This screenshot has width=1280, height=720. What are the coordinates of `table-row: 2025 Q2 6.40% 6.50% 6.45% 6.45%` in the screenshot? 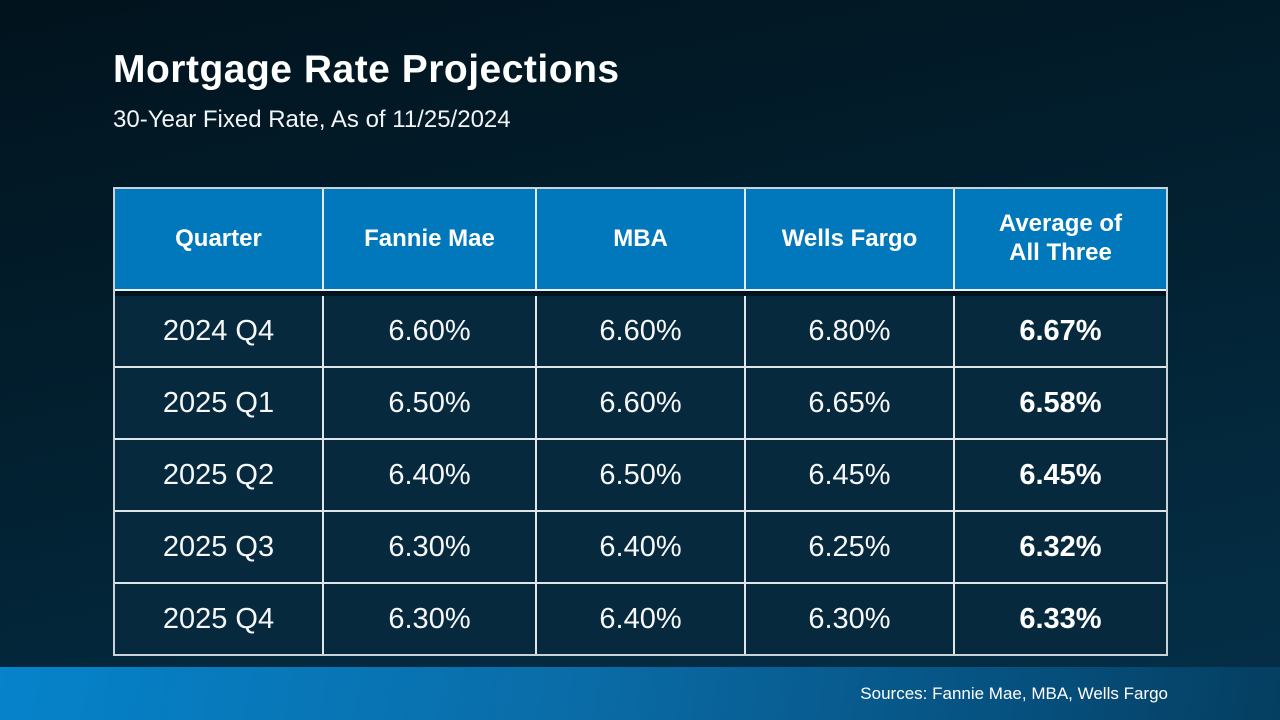 It's located at (640, 476).